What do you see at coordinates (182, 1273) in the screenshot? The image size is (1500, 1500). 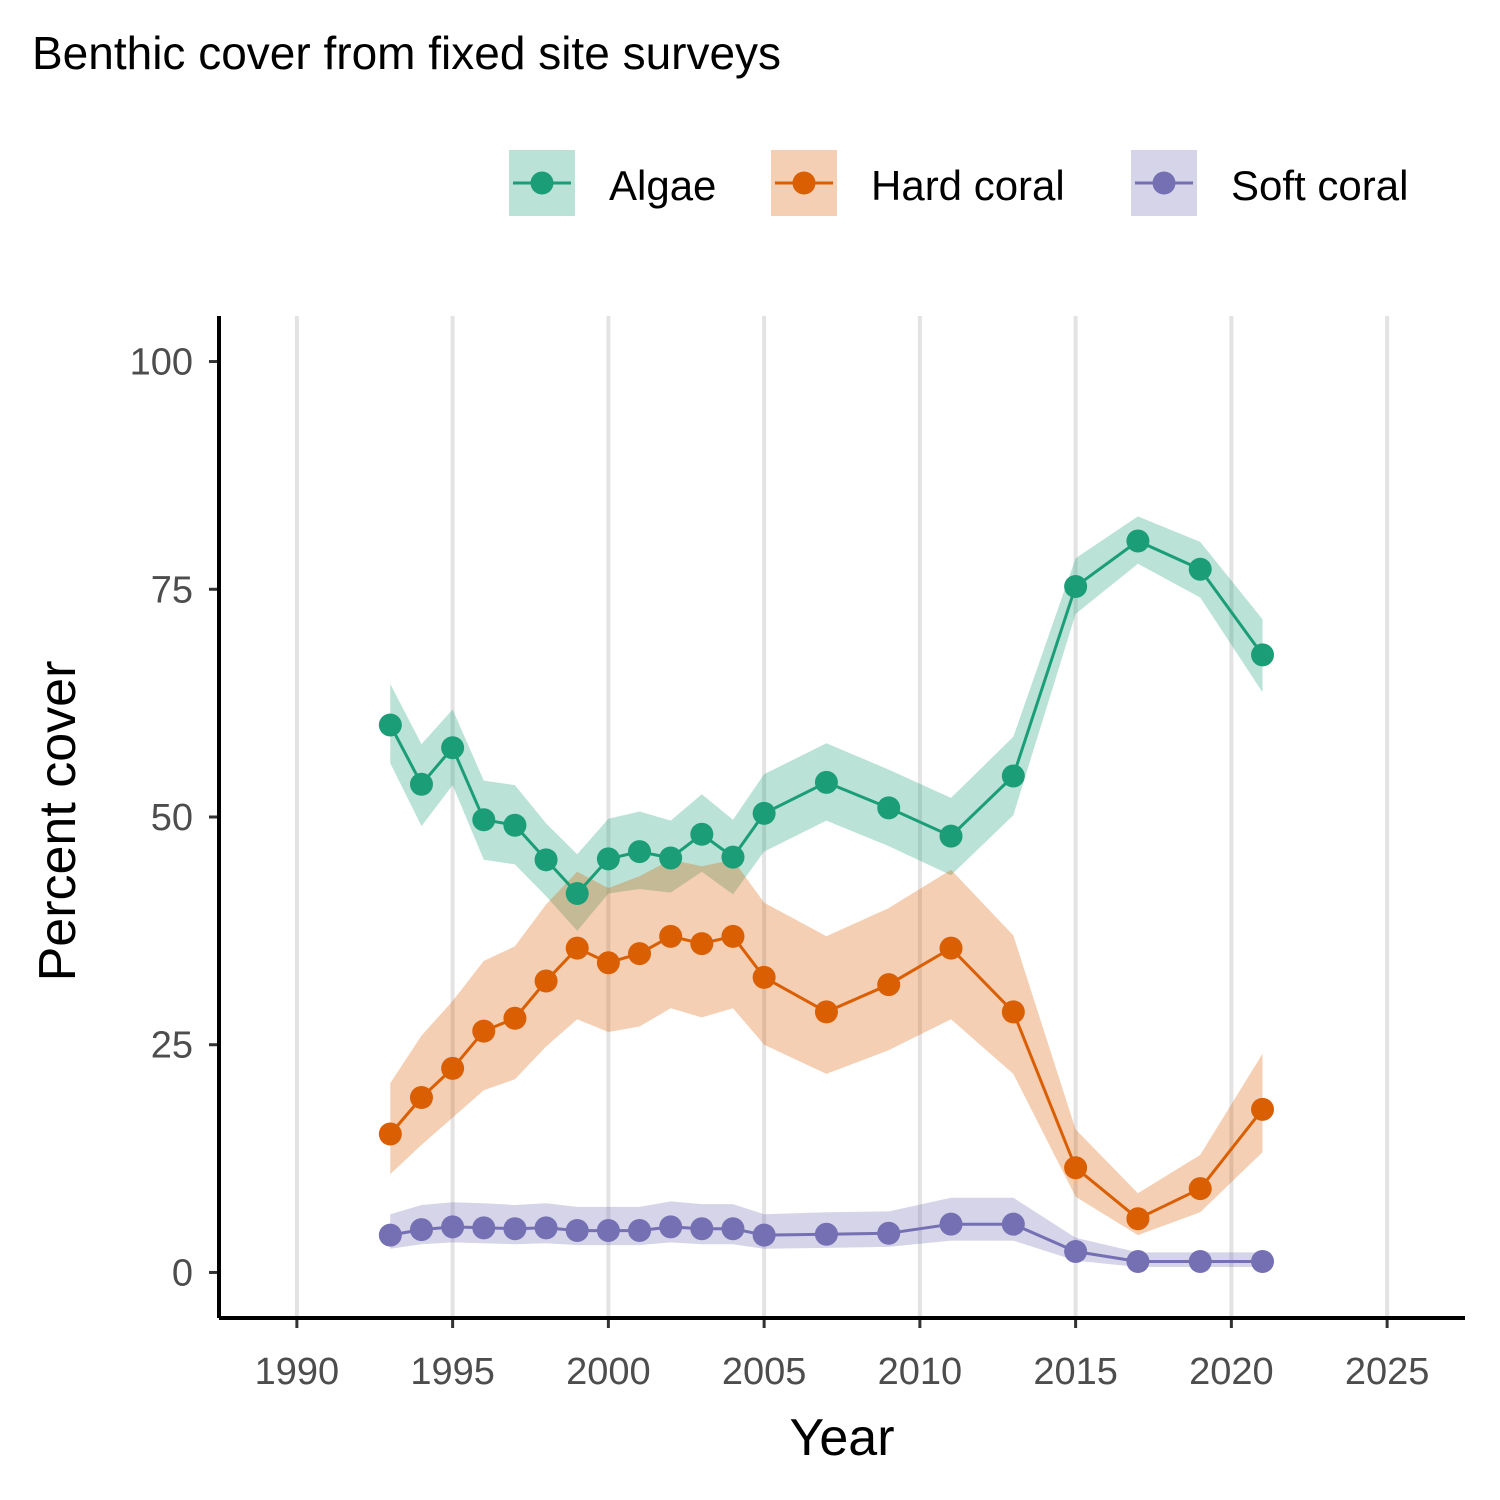 I see `y-tick-label: 0` at bounding box center [182, 1273].